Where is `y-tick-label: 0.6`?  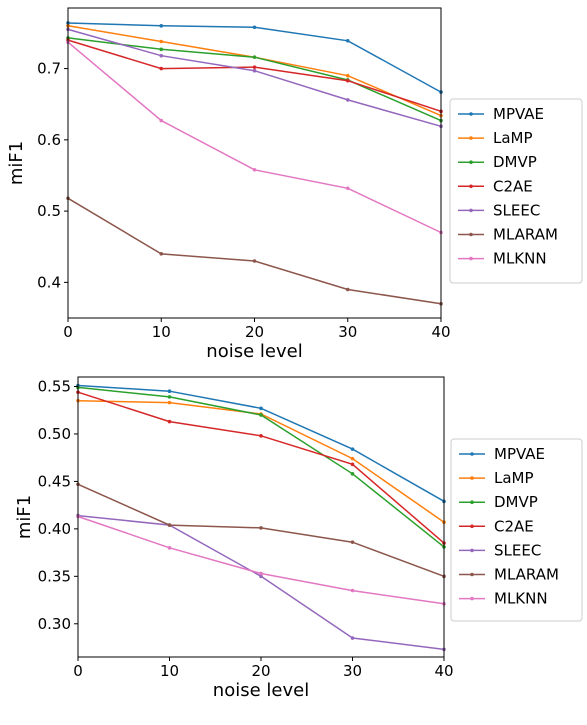 y-tick-label: 0.6 is located at coordinates (49, 140).